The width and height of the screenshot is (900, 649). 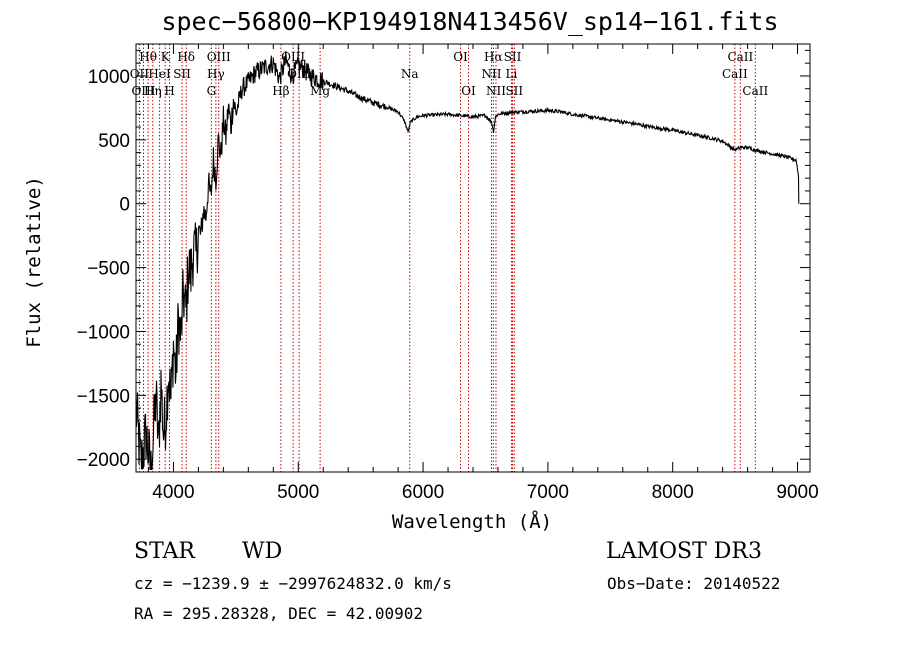 What do you see at coordinates (219, 57) in the screenshot?
I see `reference-line-label-9: OIII` at bounding box center [219, 57].